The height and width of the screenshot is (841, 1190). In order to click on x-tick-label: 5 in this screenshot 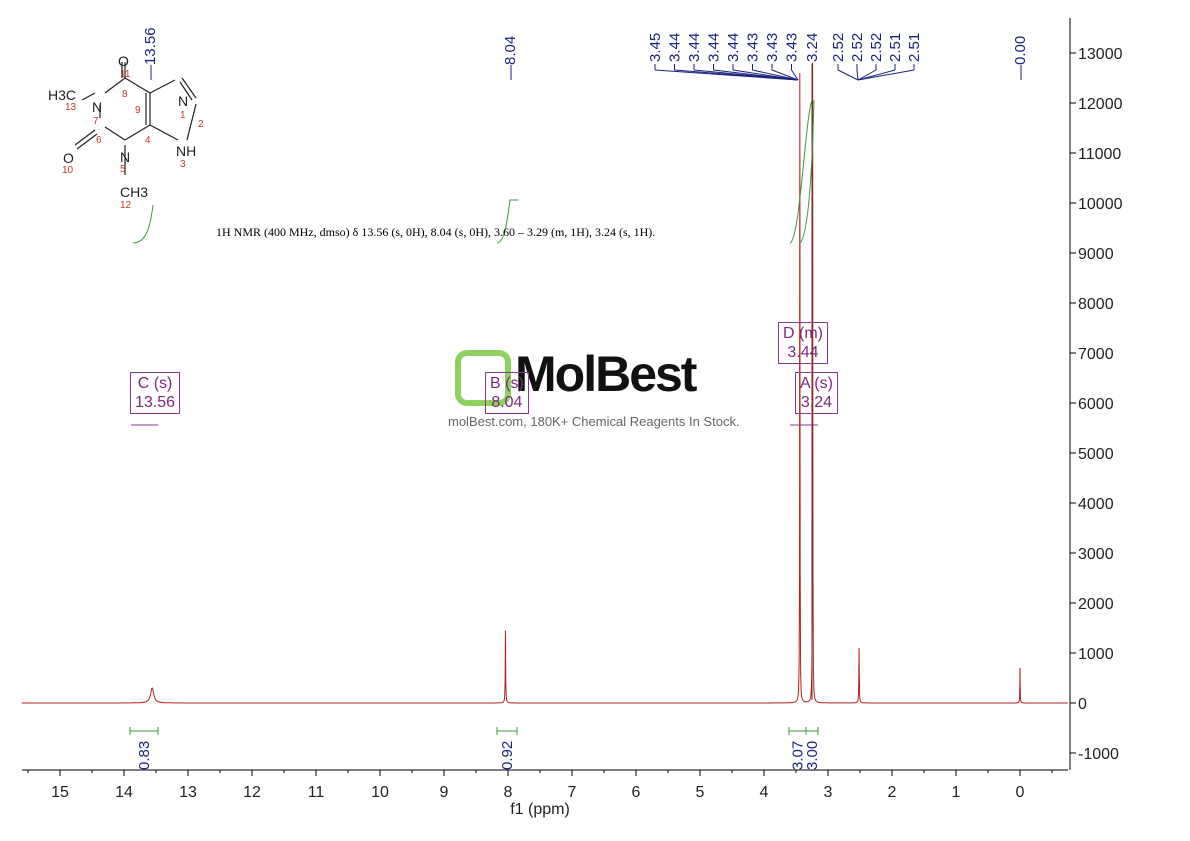, I will do `click(700, 792)`.